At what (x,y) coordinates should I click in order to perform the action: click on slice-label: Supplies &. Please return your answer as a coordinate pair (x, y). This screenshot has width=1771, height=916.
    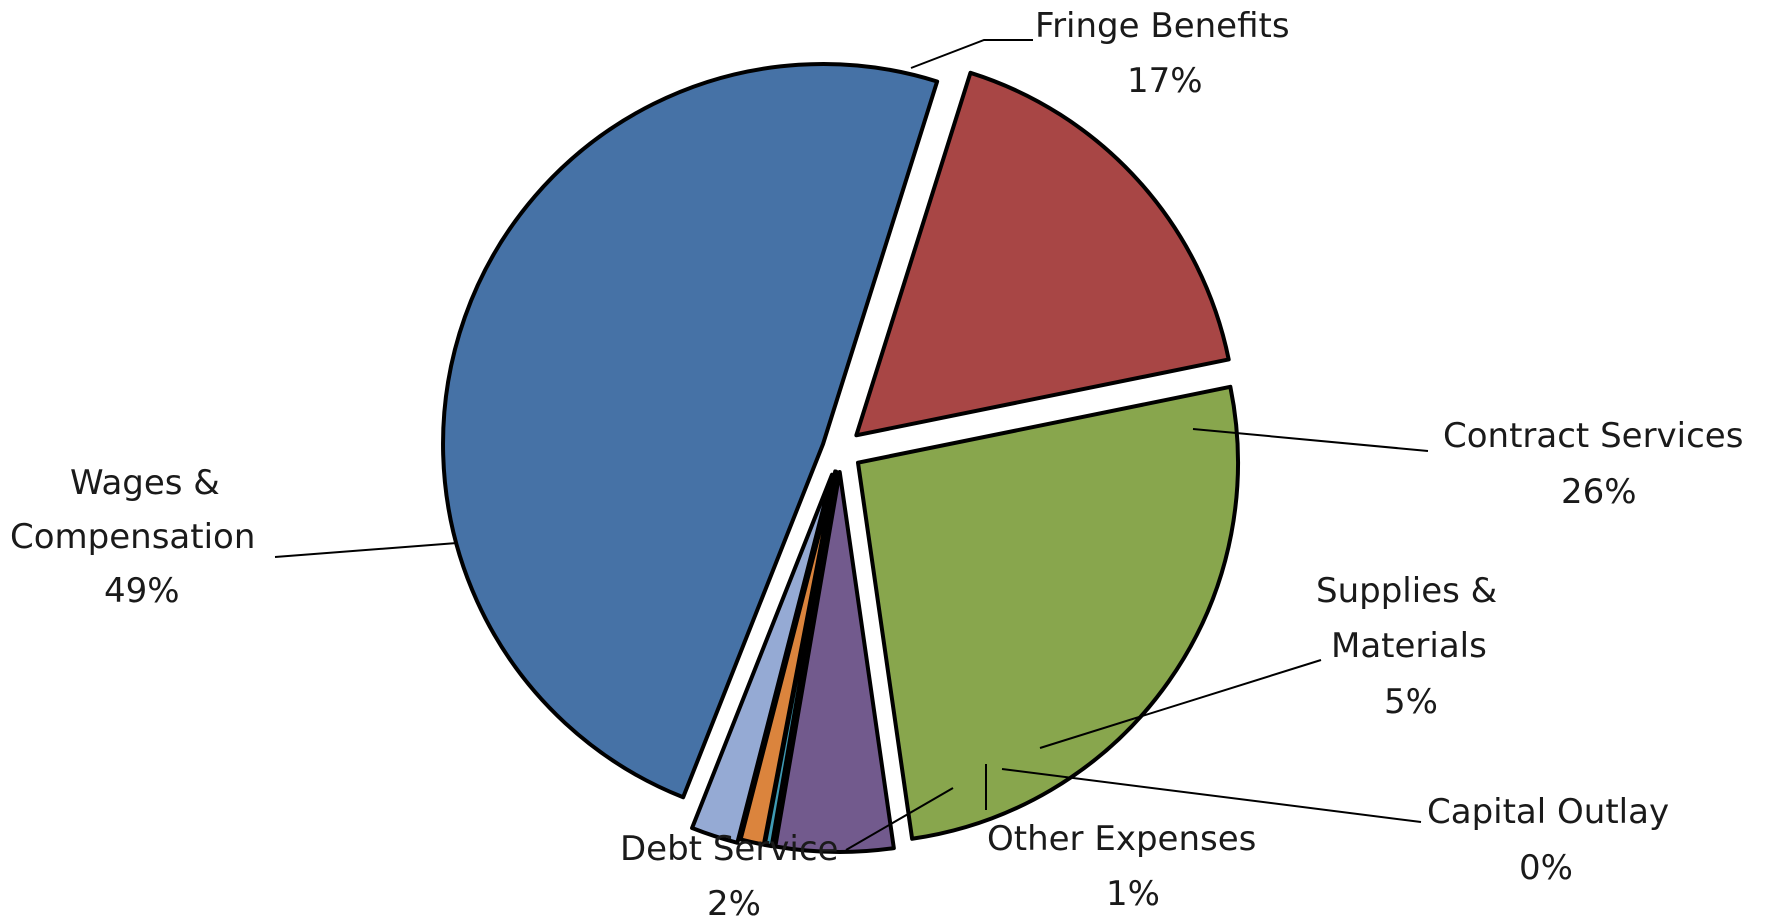
    Looking at the image, I should click on (1406, 591).